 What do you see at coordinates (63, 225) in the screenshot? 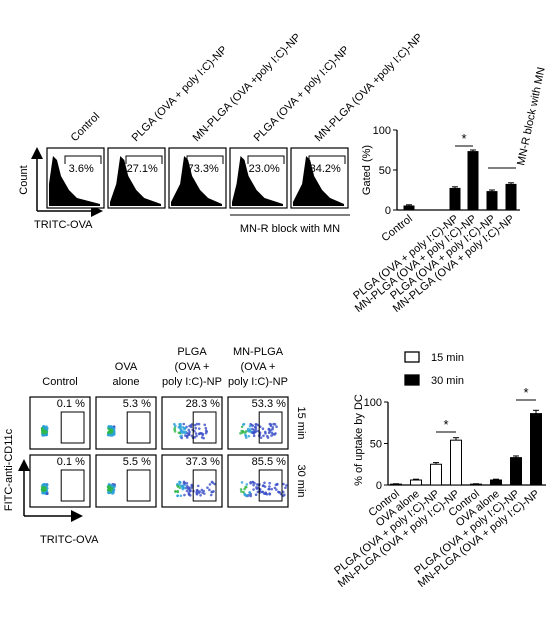
I see `x-axis-label: TRITC-OVA` at bounding box center [63, 225].